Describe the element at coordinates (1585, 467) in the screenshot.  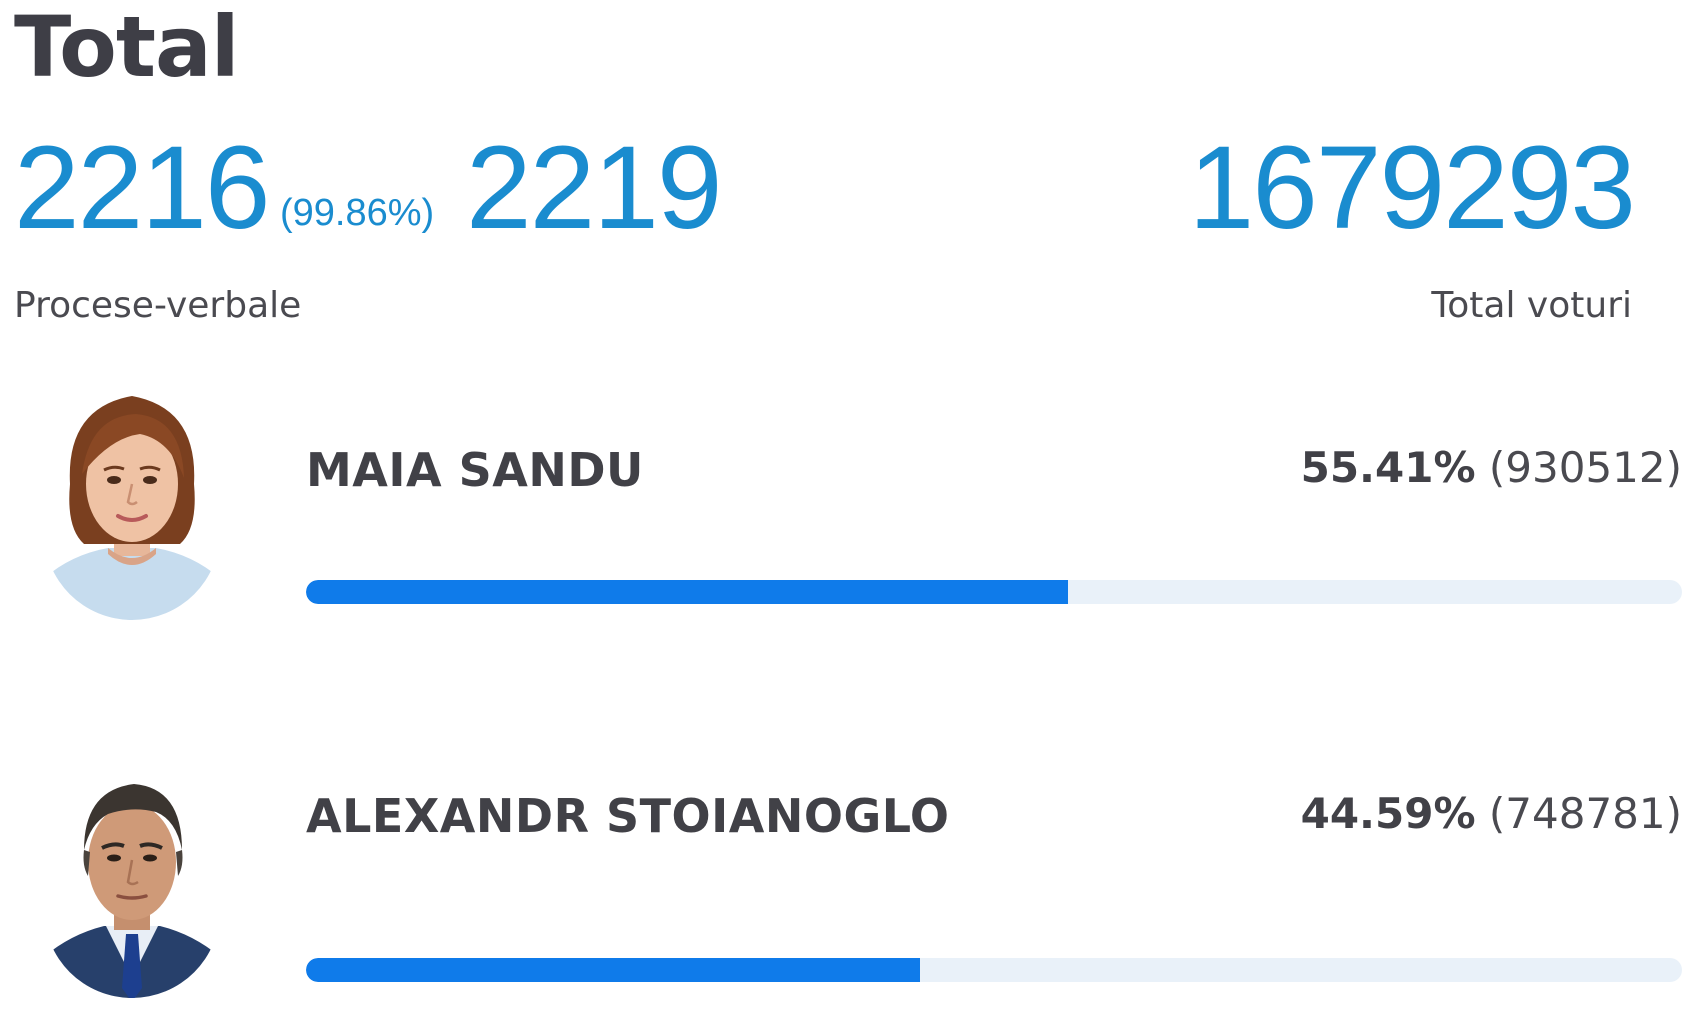
I see `candidate-votes: (930512)` at that location.